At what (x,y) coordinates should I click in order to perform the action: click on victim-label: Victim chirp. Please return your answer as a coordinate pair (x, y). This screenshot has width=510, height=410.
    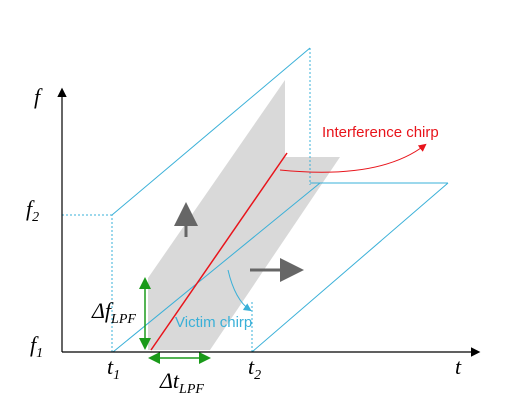
    Looking at the image, I should click on (213, 322).